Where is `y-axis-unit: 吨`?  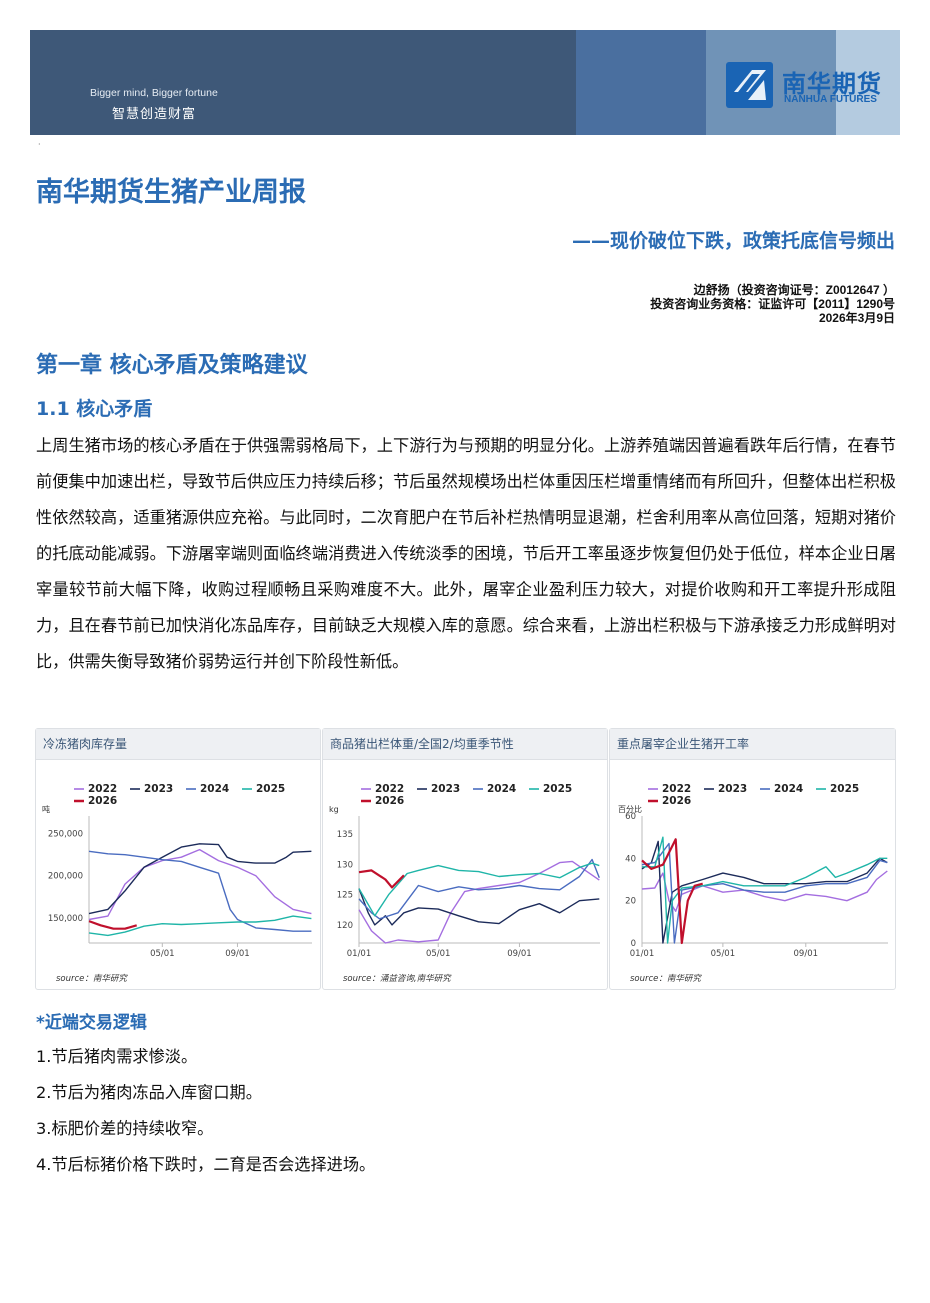
y-axis-unit: 吨 is located at coordinates (46, 809).